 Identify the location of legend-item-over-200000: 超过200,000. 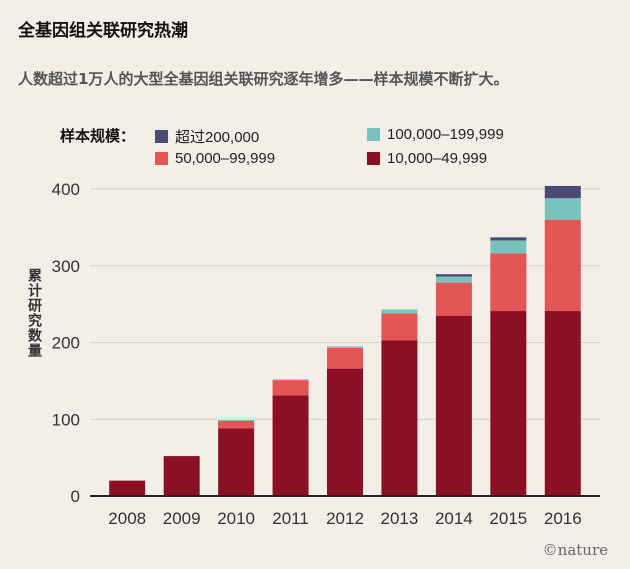
(207, 136).